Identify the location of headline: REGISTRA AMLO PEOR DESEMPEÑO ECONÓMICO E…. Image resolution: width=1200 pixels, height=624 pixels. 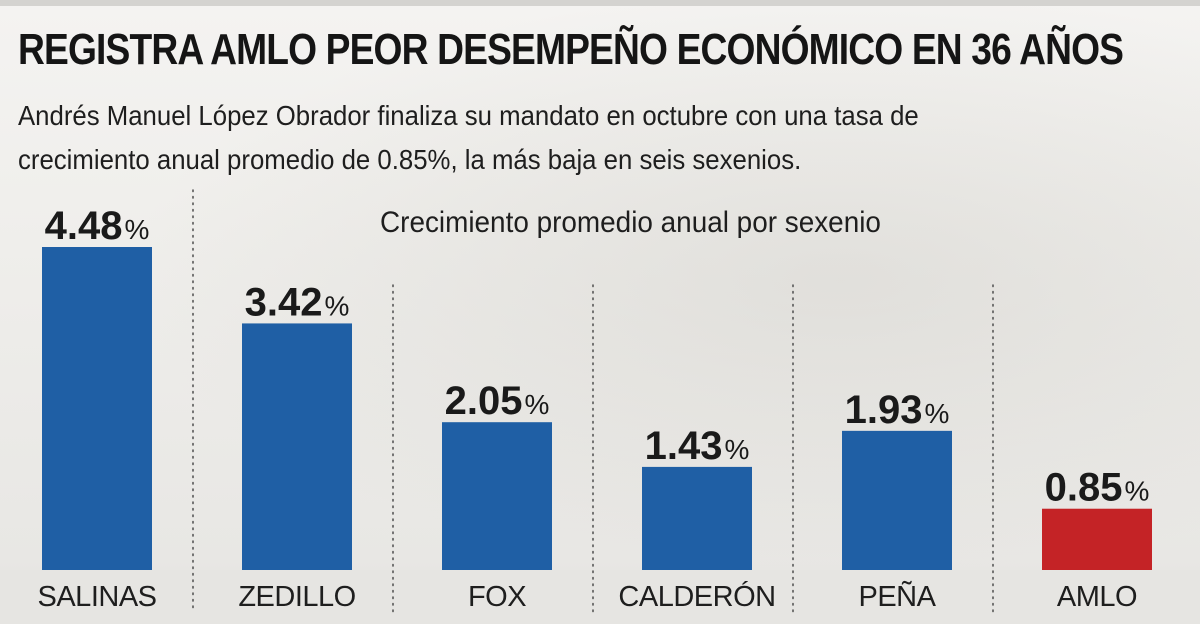
(571, 49).